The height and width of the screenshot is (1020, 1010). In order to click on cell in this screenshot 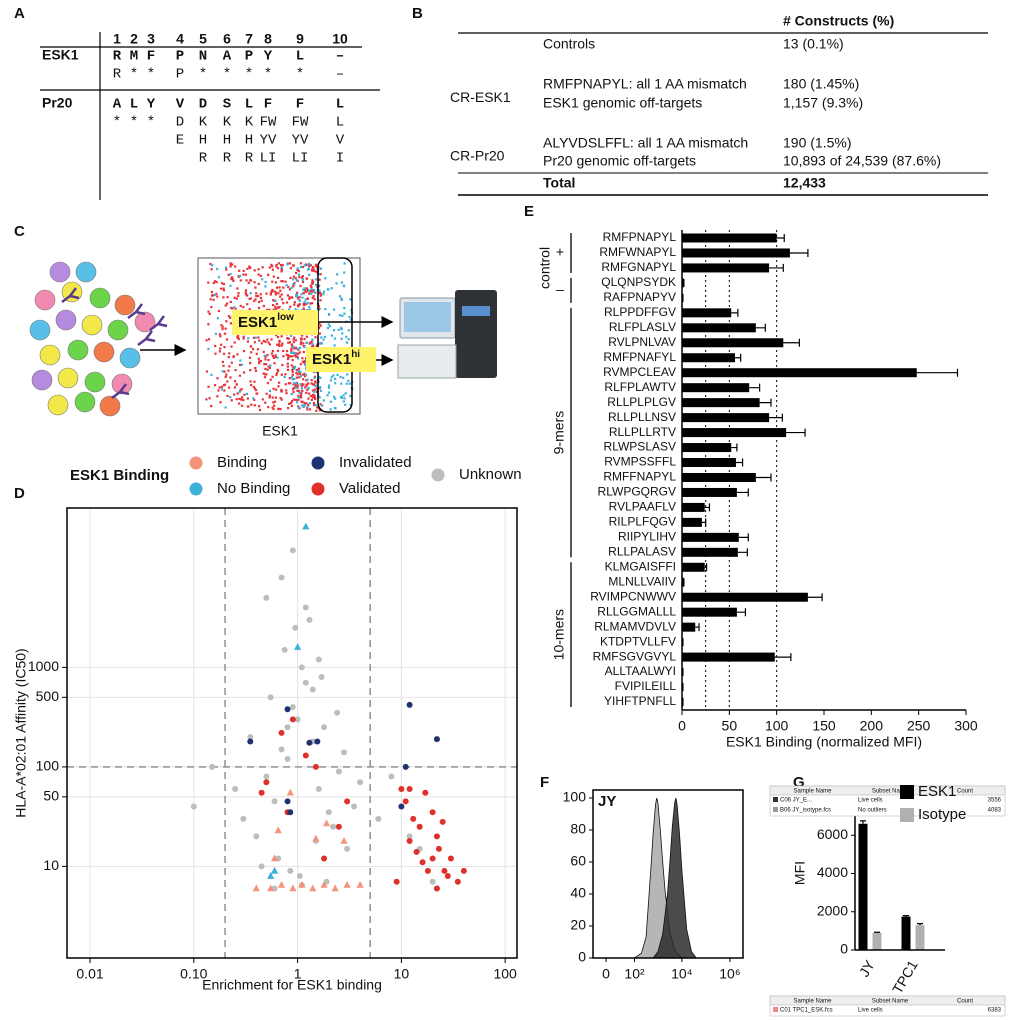, I will do `click(42, 380)`.